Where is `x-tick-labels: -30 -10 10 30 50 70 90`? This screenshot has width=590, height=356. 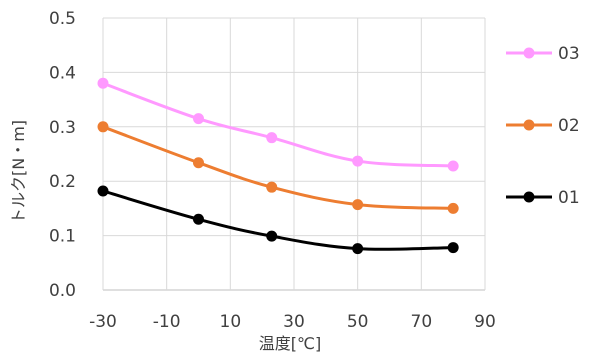
x-tick-labels: -30 -10 10 30 50 70 90 is located at coordinates (292, 322).